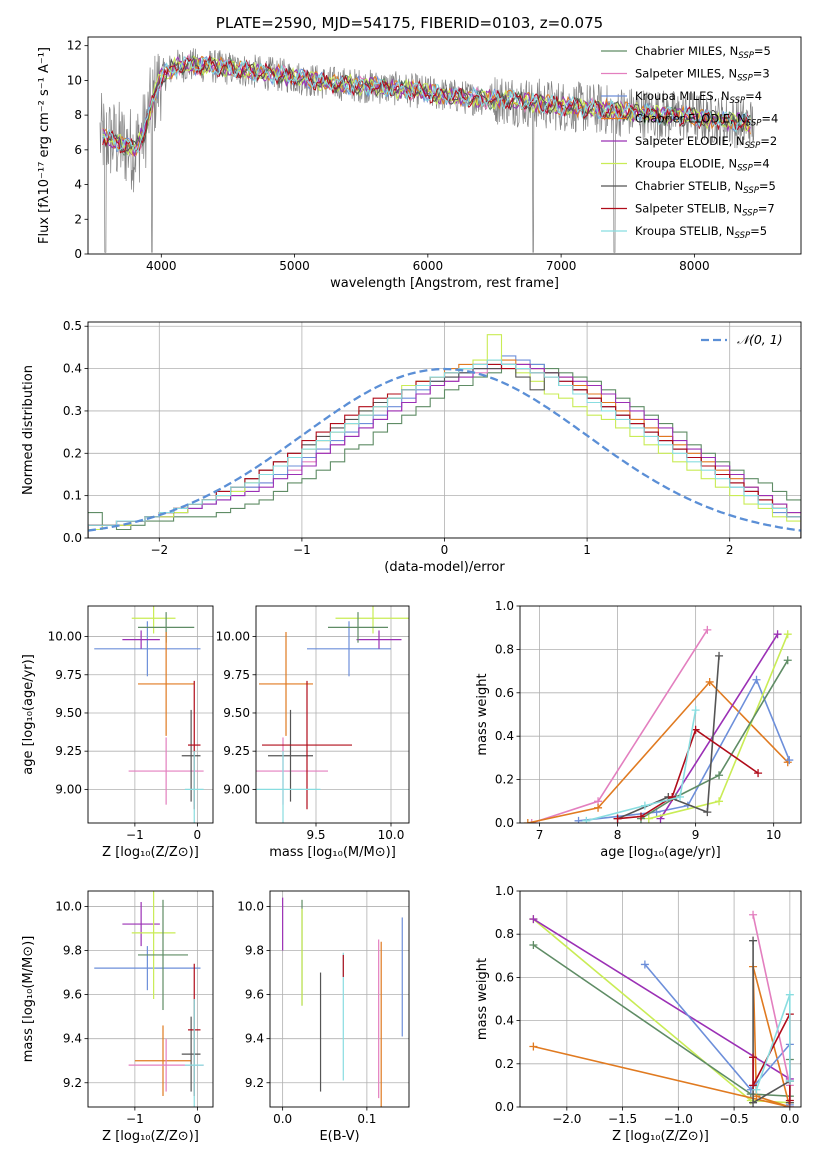  I want to click on legend-label: Kroupa STELIB, NSSP=5, so click(701, 232).